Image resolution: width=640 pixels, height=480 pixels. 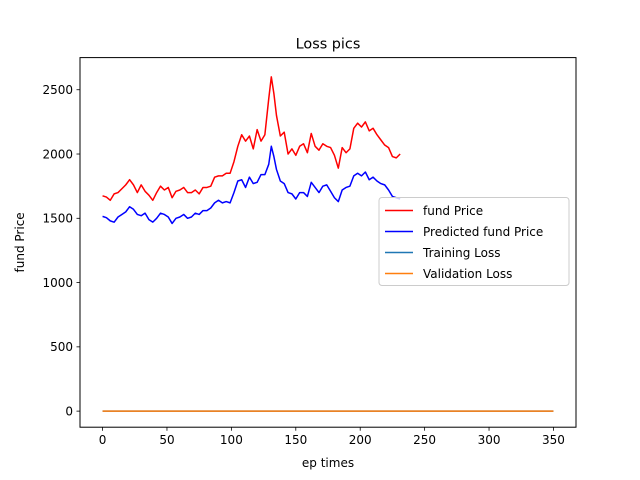 I want to click on y-axis-title: fund Price, so click(x=20, y=242).